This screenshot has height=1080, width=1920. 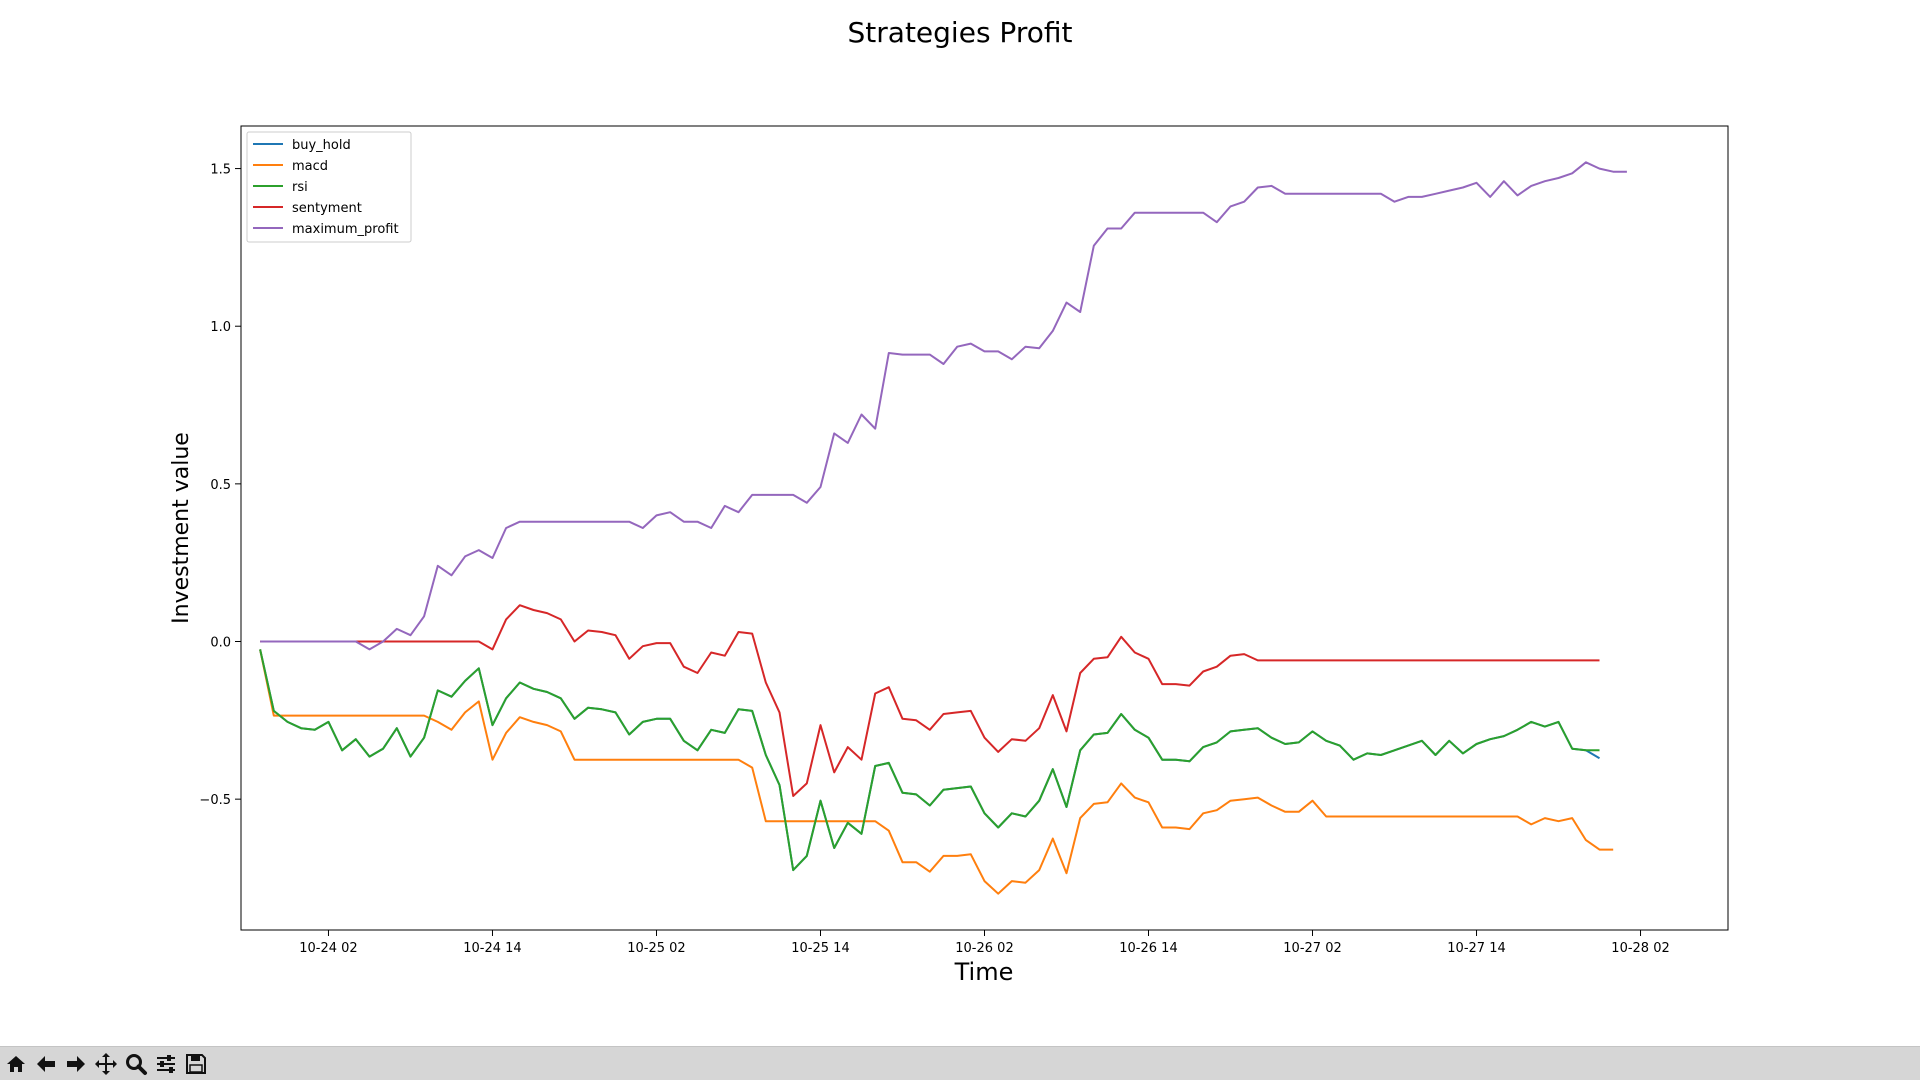 What do you see at coordinates (1148, 948) in the screenshot?
I see `x-tick-label: 10-26 14` at bounding box center [1148, 948].